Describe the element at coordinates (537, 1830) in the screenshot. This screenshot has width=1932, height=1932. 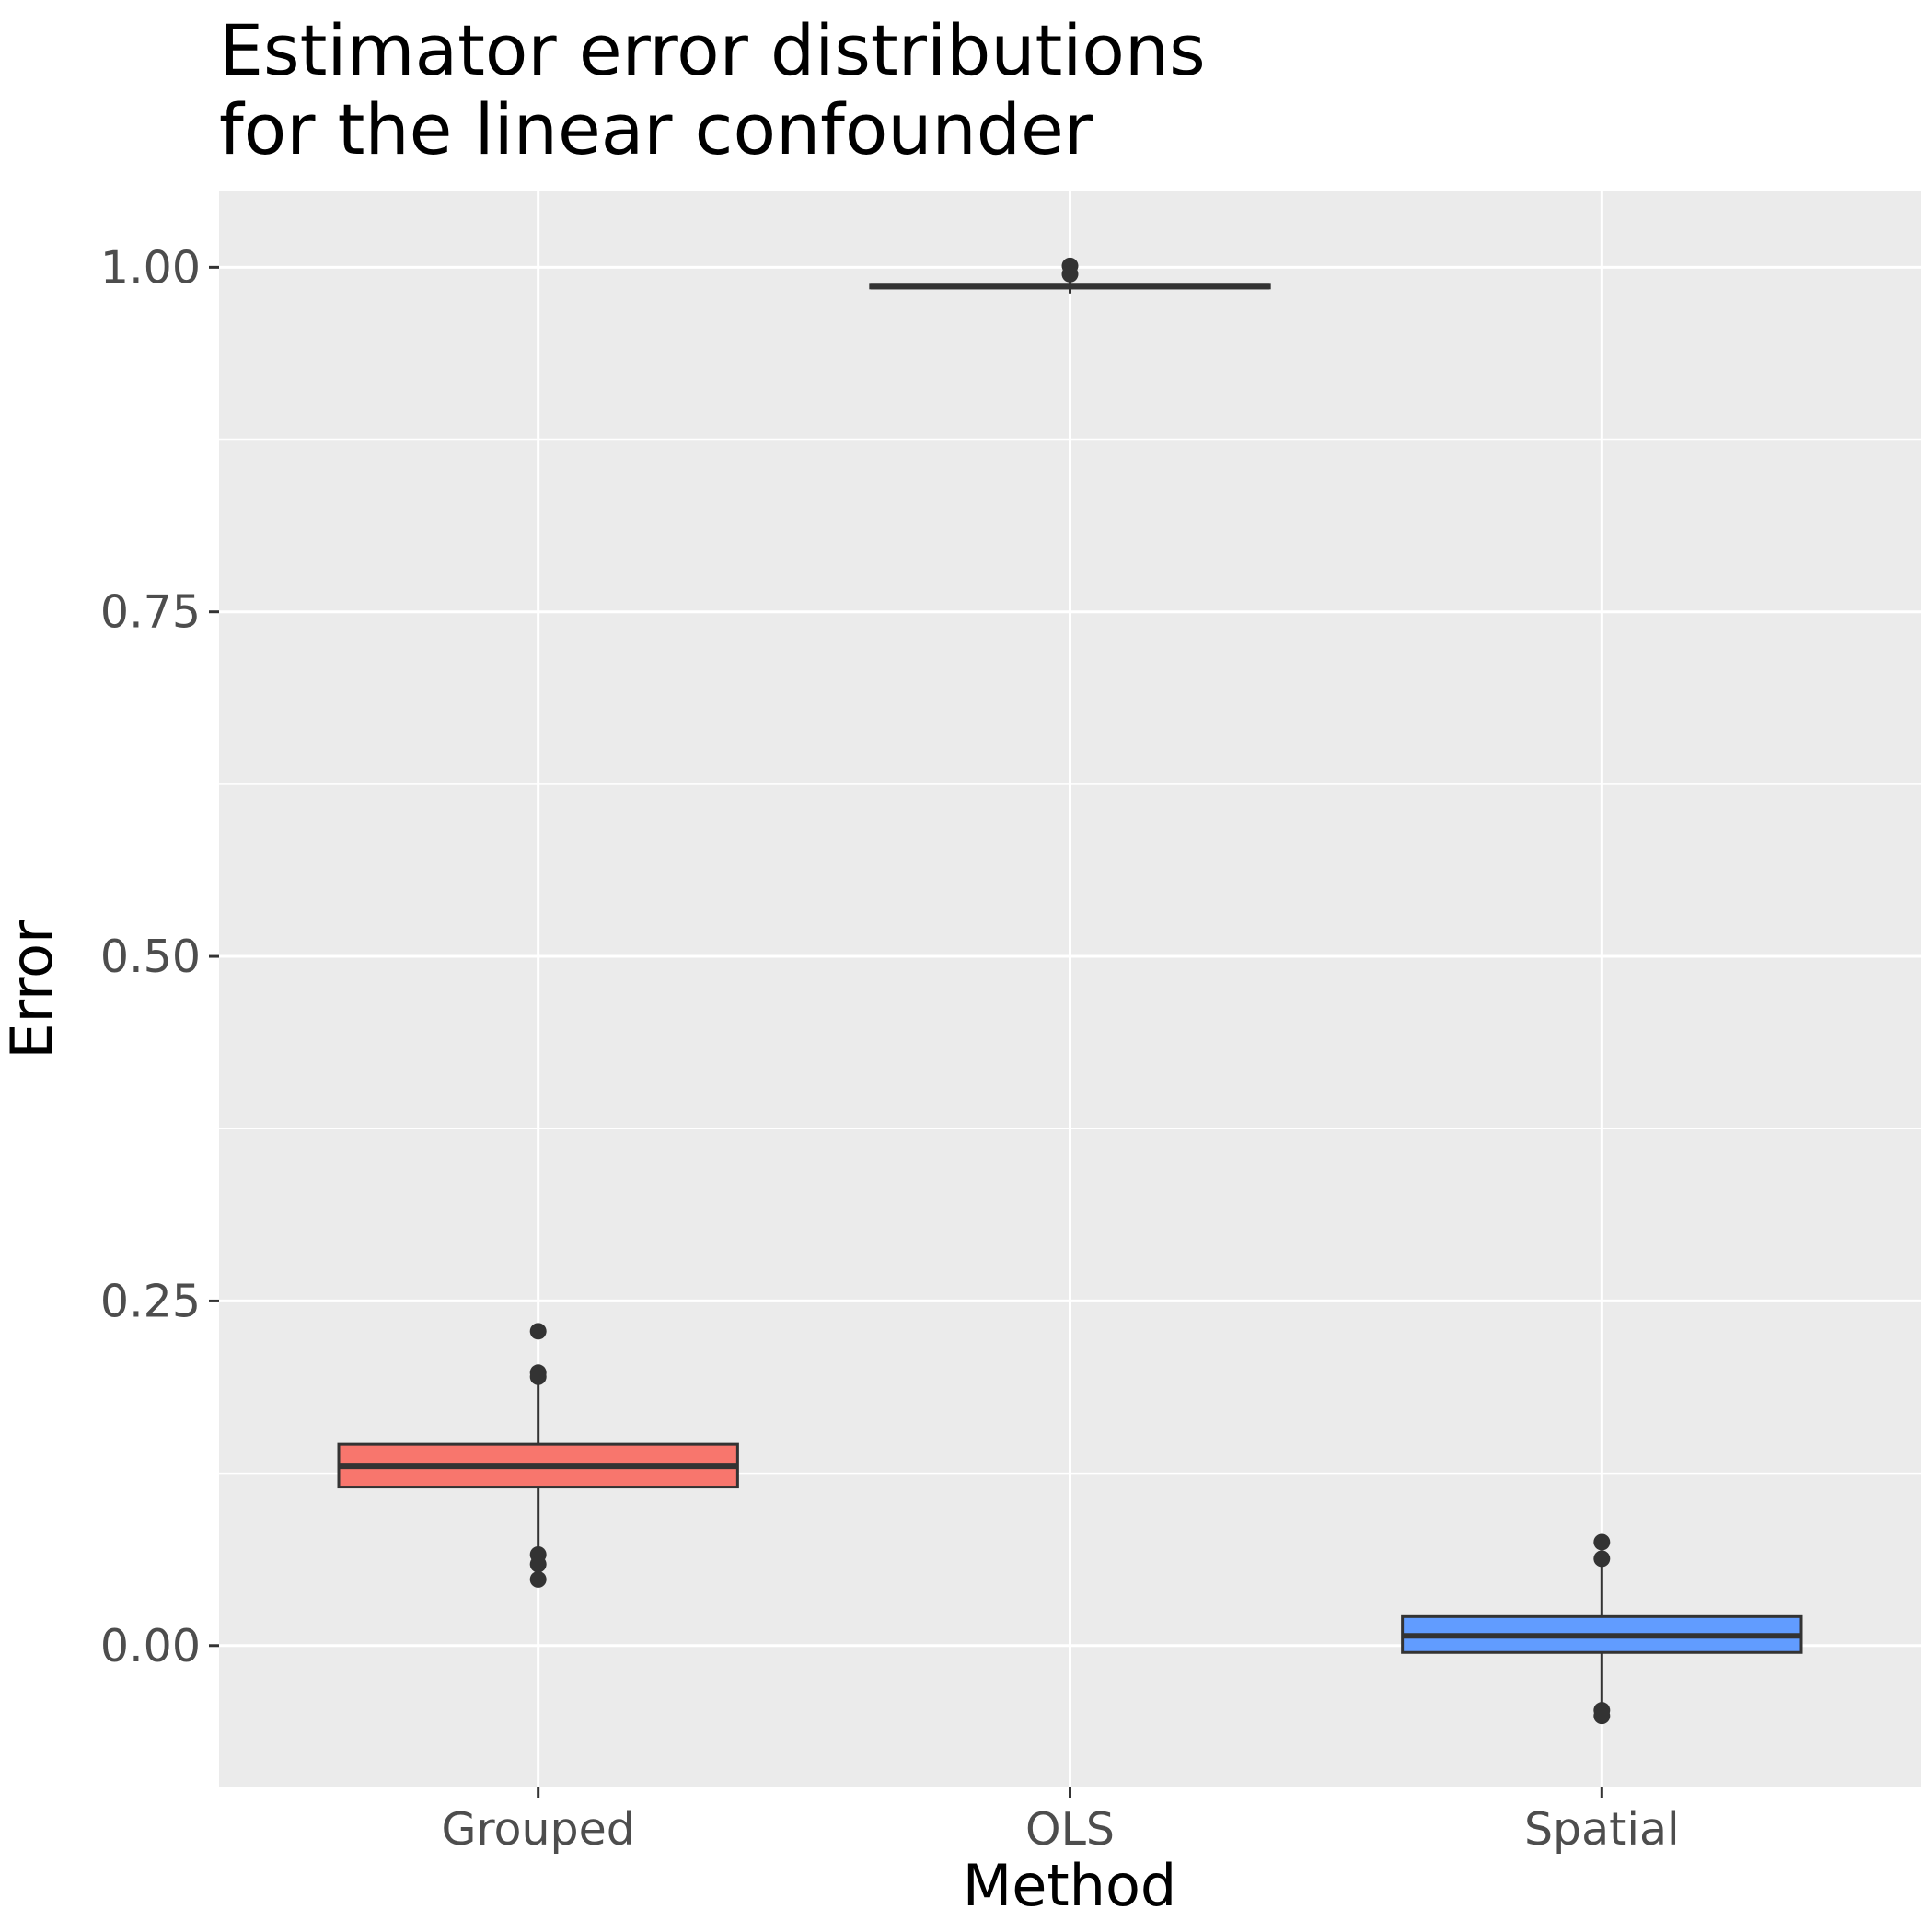
I see `x-tick-label: Grouped` at that location.